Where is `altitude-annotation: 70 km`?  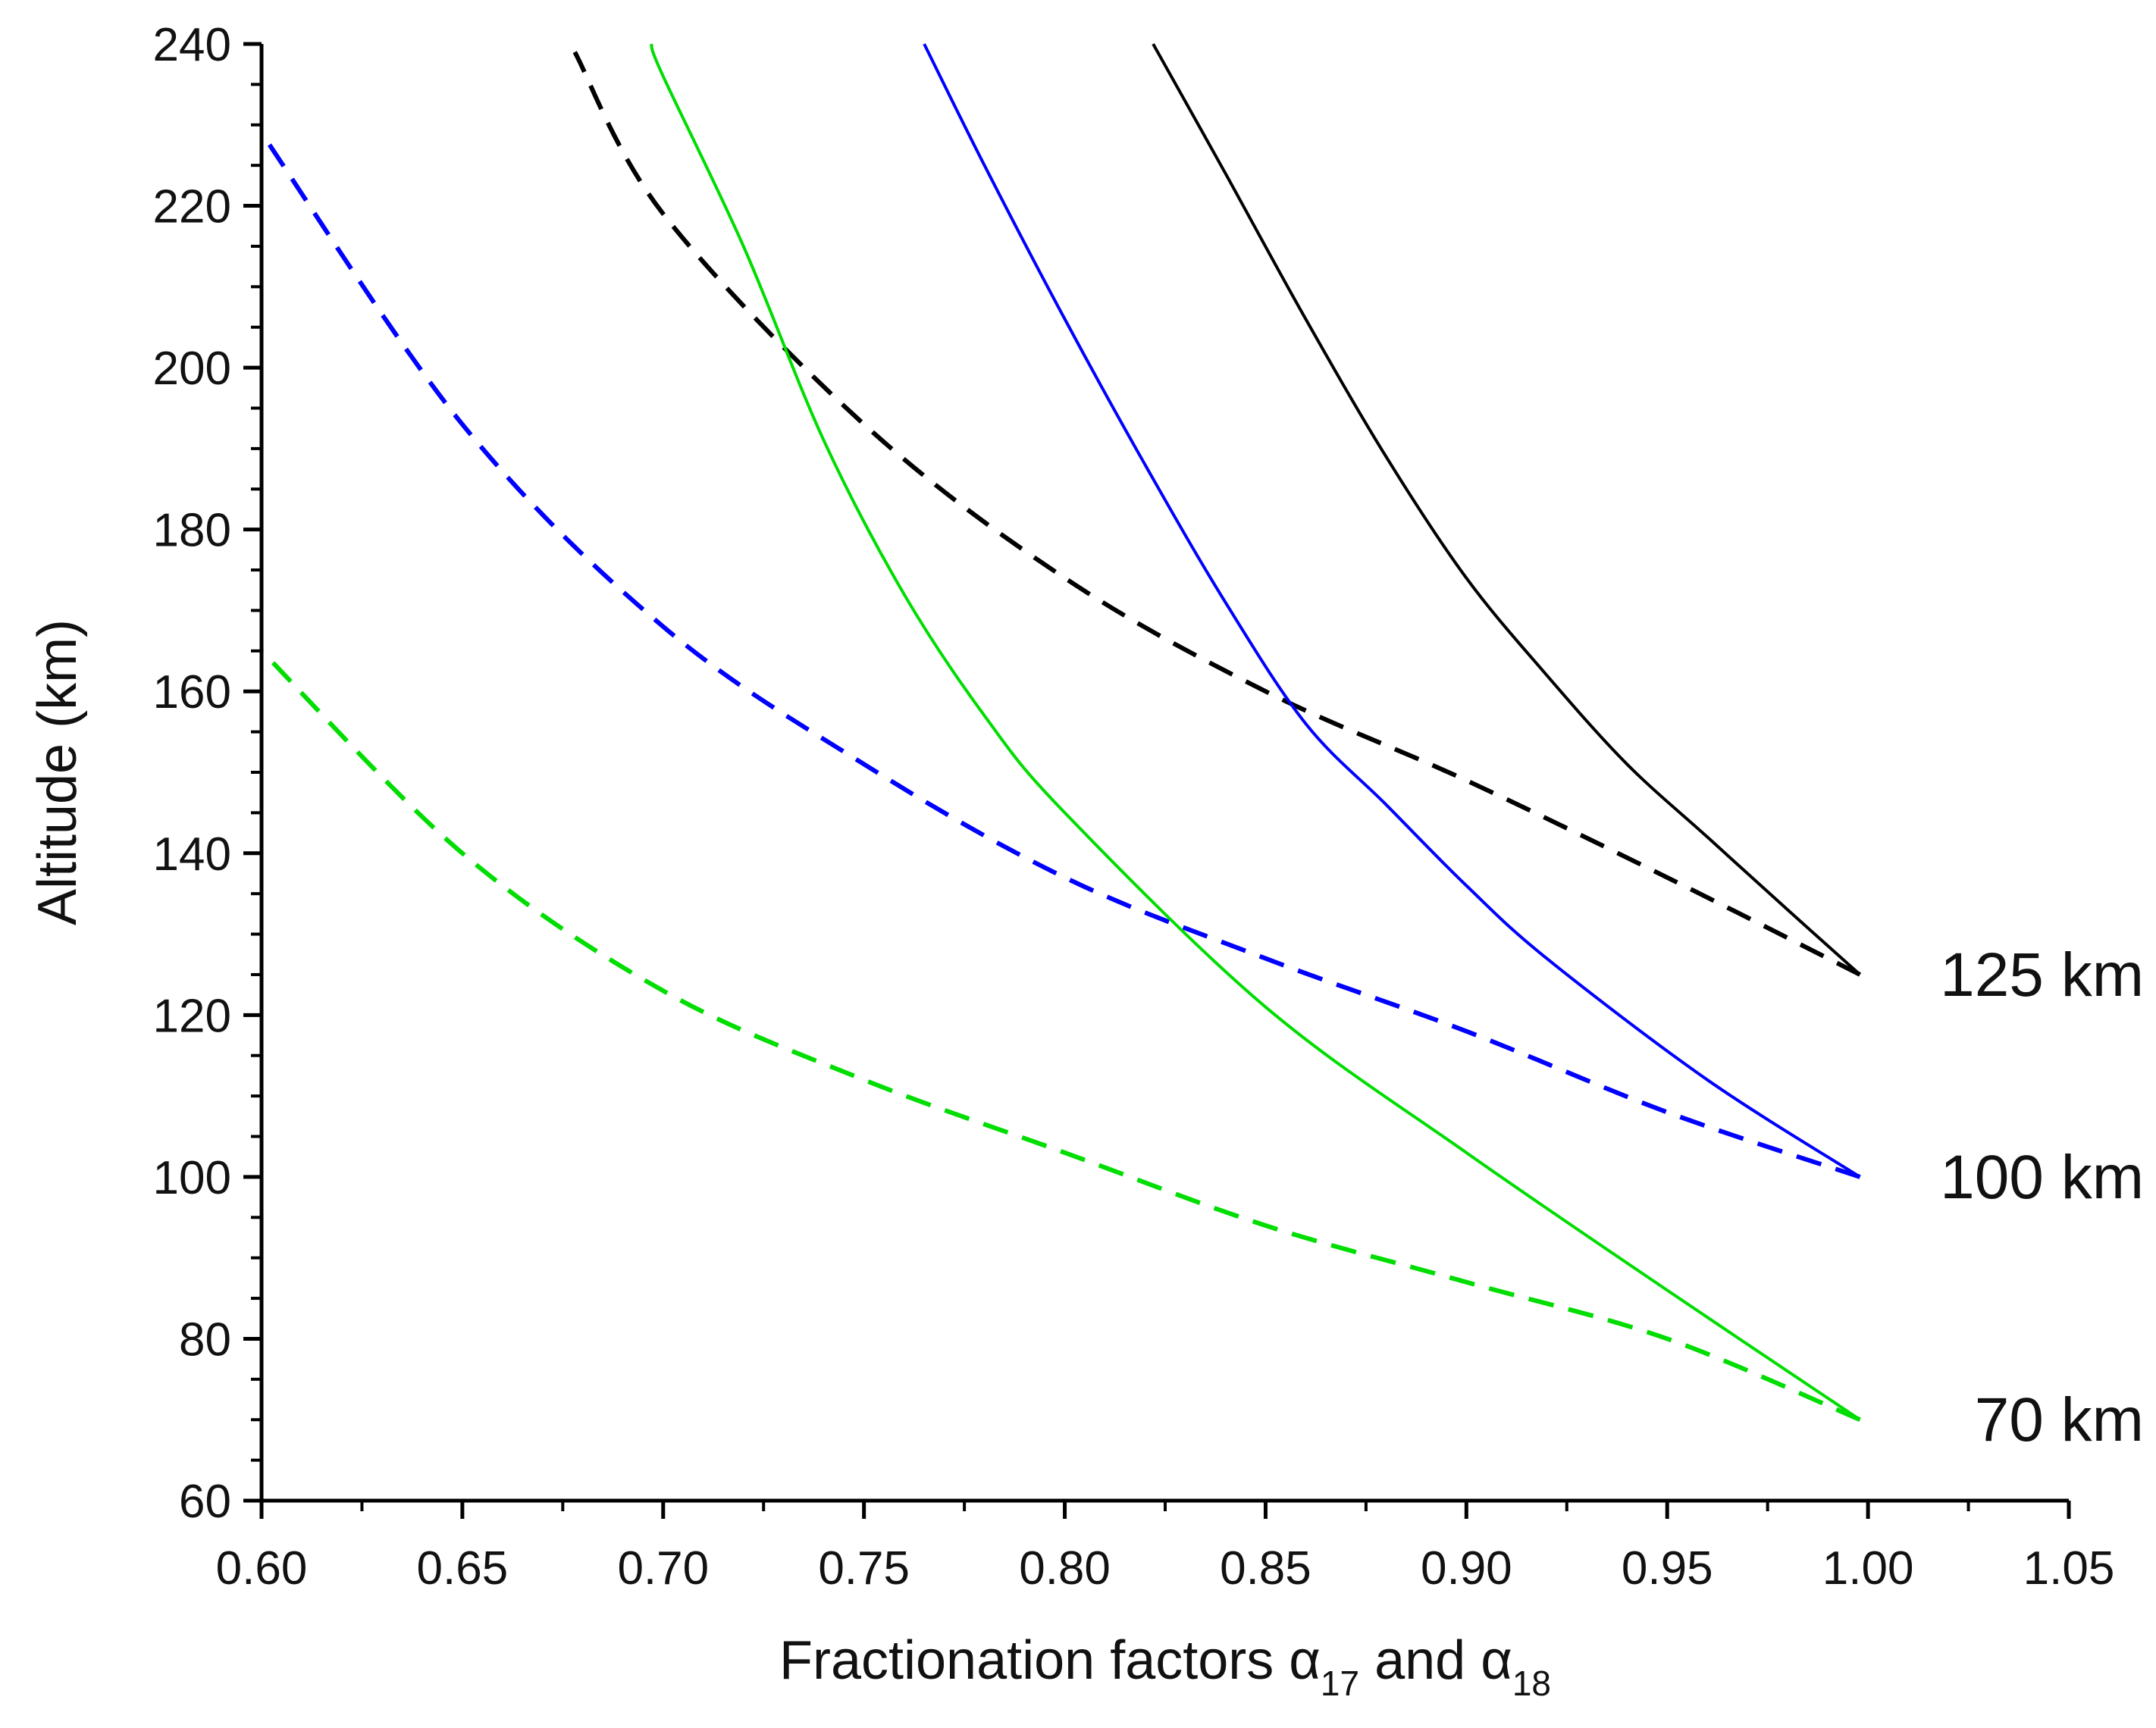 altitude-annotation: 70 km is located at coordinates (2059, 1419).